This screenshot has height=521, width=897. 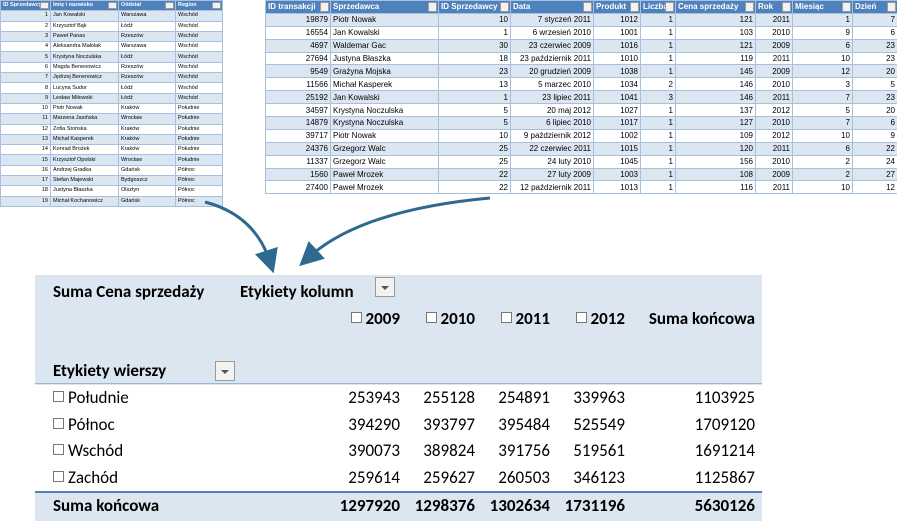 I want to click on cell: 3, so click(x=658, y=97).